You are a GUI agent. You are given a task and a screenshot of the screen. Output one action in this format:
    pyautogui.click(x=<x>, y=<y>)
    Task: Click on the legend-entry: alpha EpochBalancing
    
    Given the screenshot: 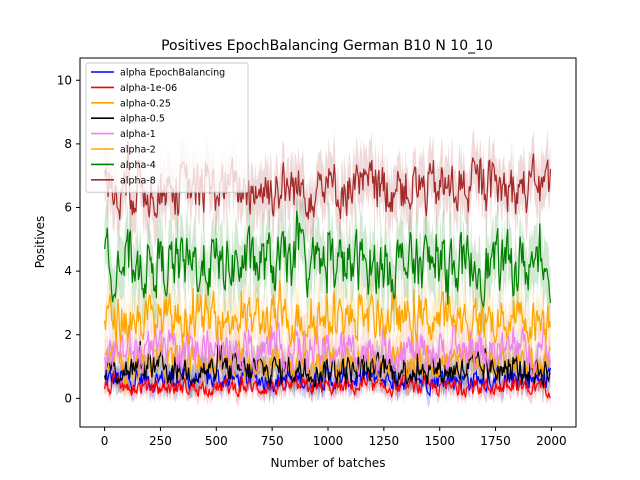 What is the action you would take?
    pyautogui.click(x=172, y=73)
    